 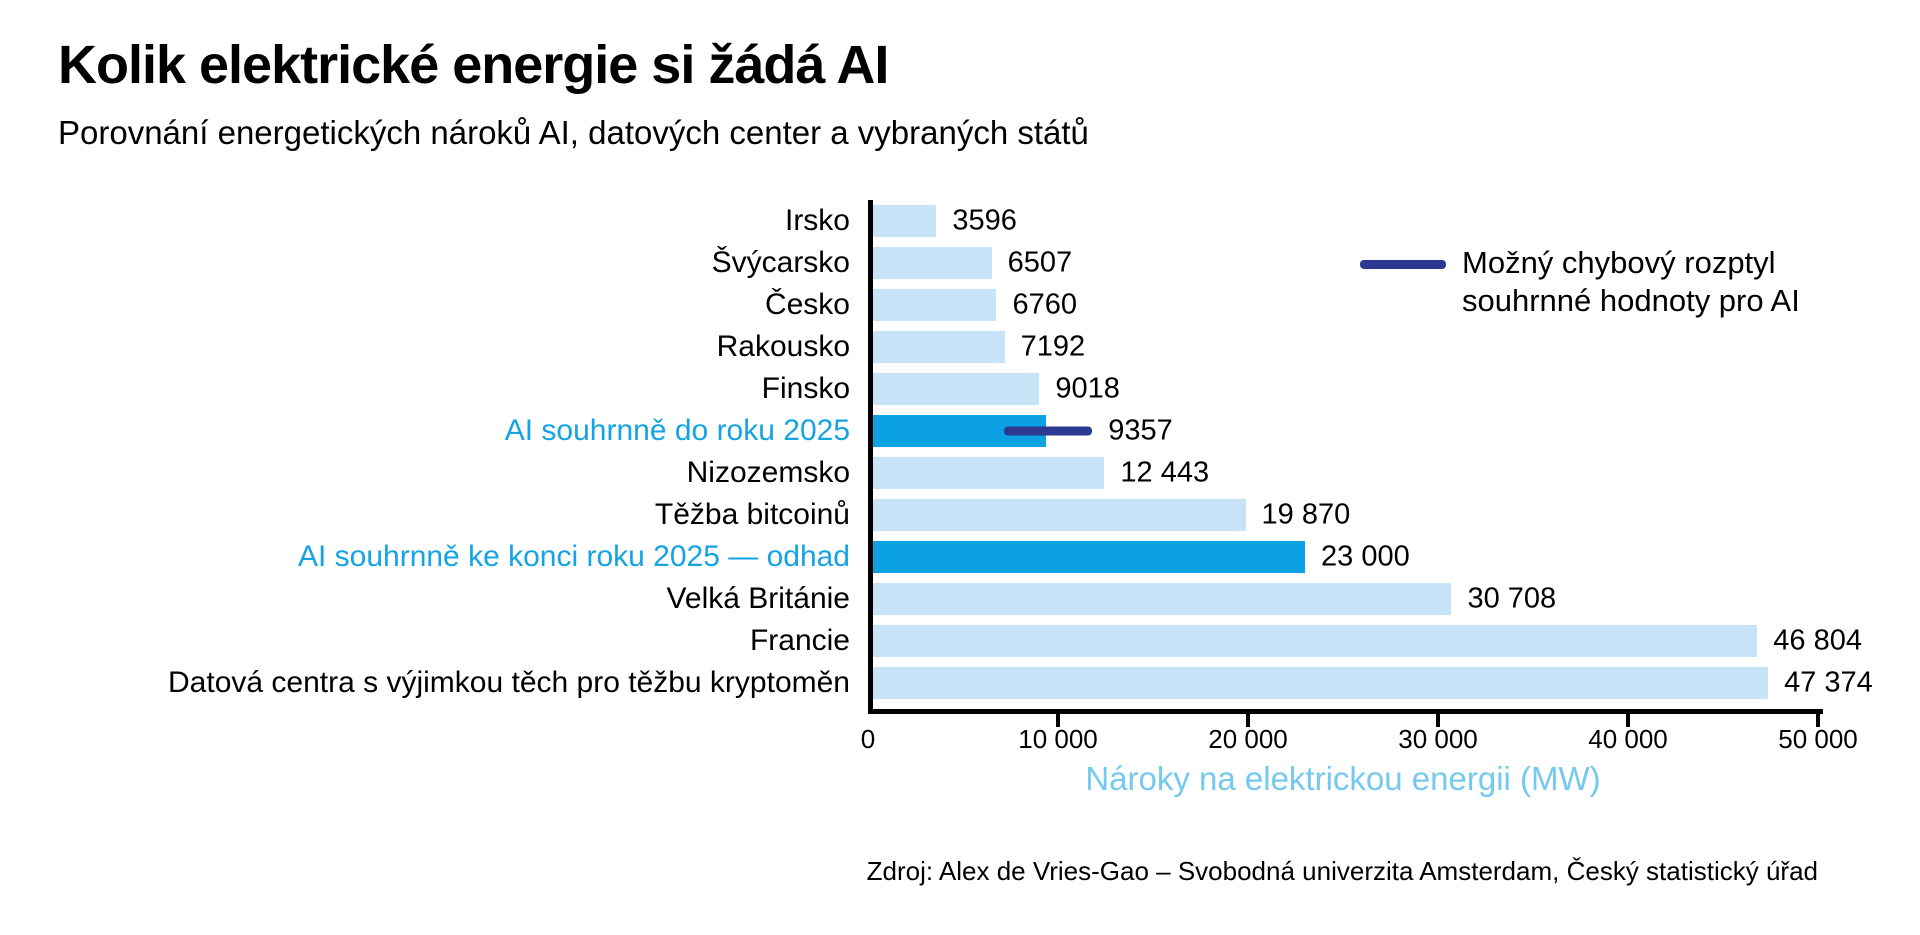 I want to click on bar-track: 19 870, so click(x=1343, y=515).